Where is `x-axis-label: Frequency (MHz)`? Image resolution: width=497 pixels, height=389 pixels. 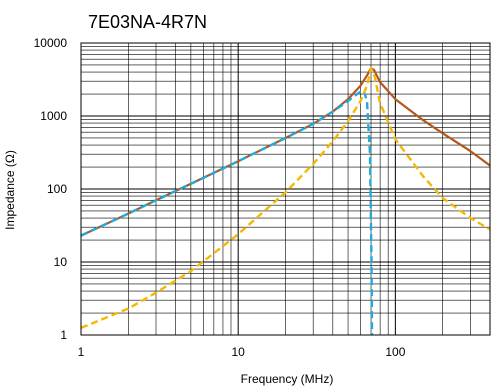
x-axis-label: Frequency (MHz) is located at coordinates (287, 379).